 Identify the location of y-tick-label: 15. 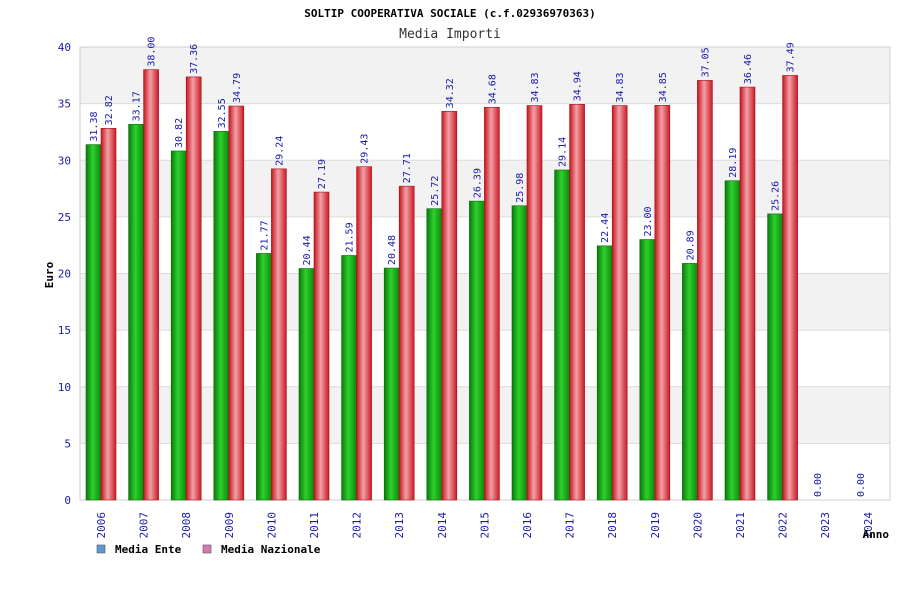
(64, 330).